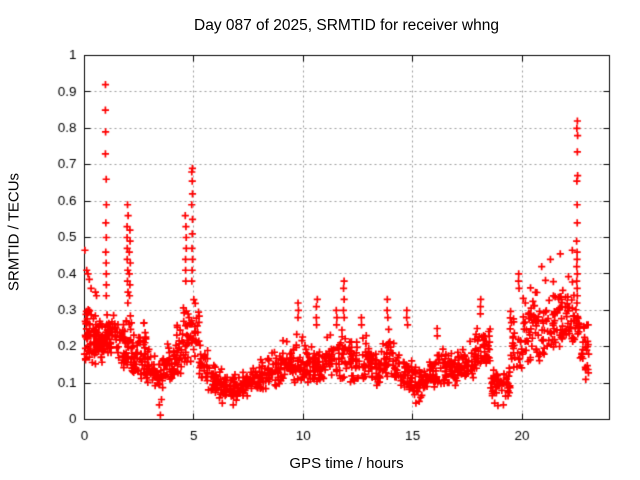 This screenshot has height=480, width=640. Describe the element at coordinates (346, 463) in the screenshot. I see `x-axis-label: GPS time / hours` at that location.